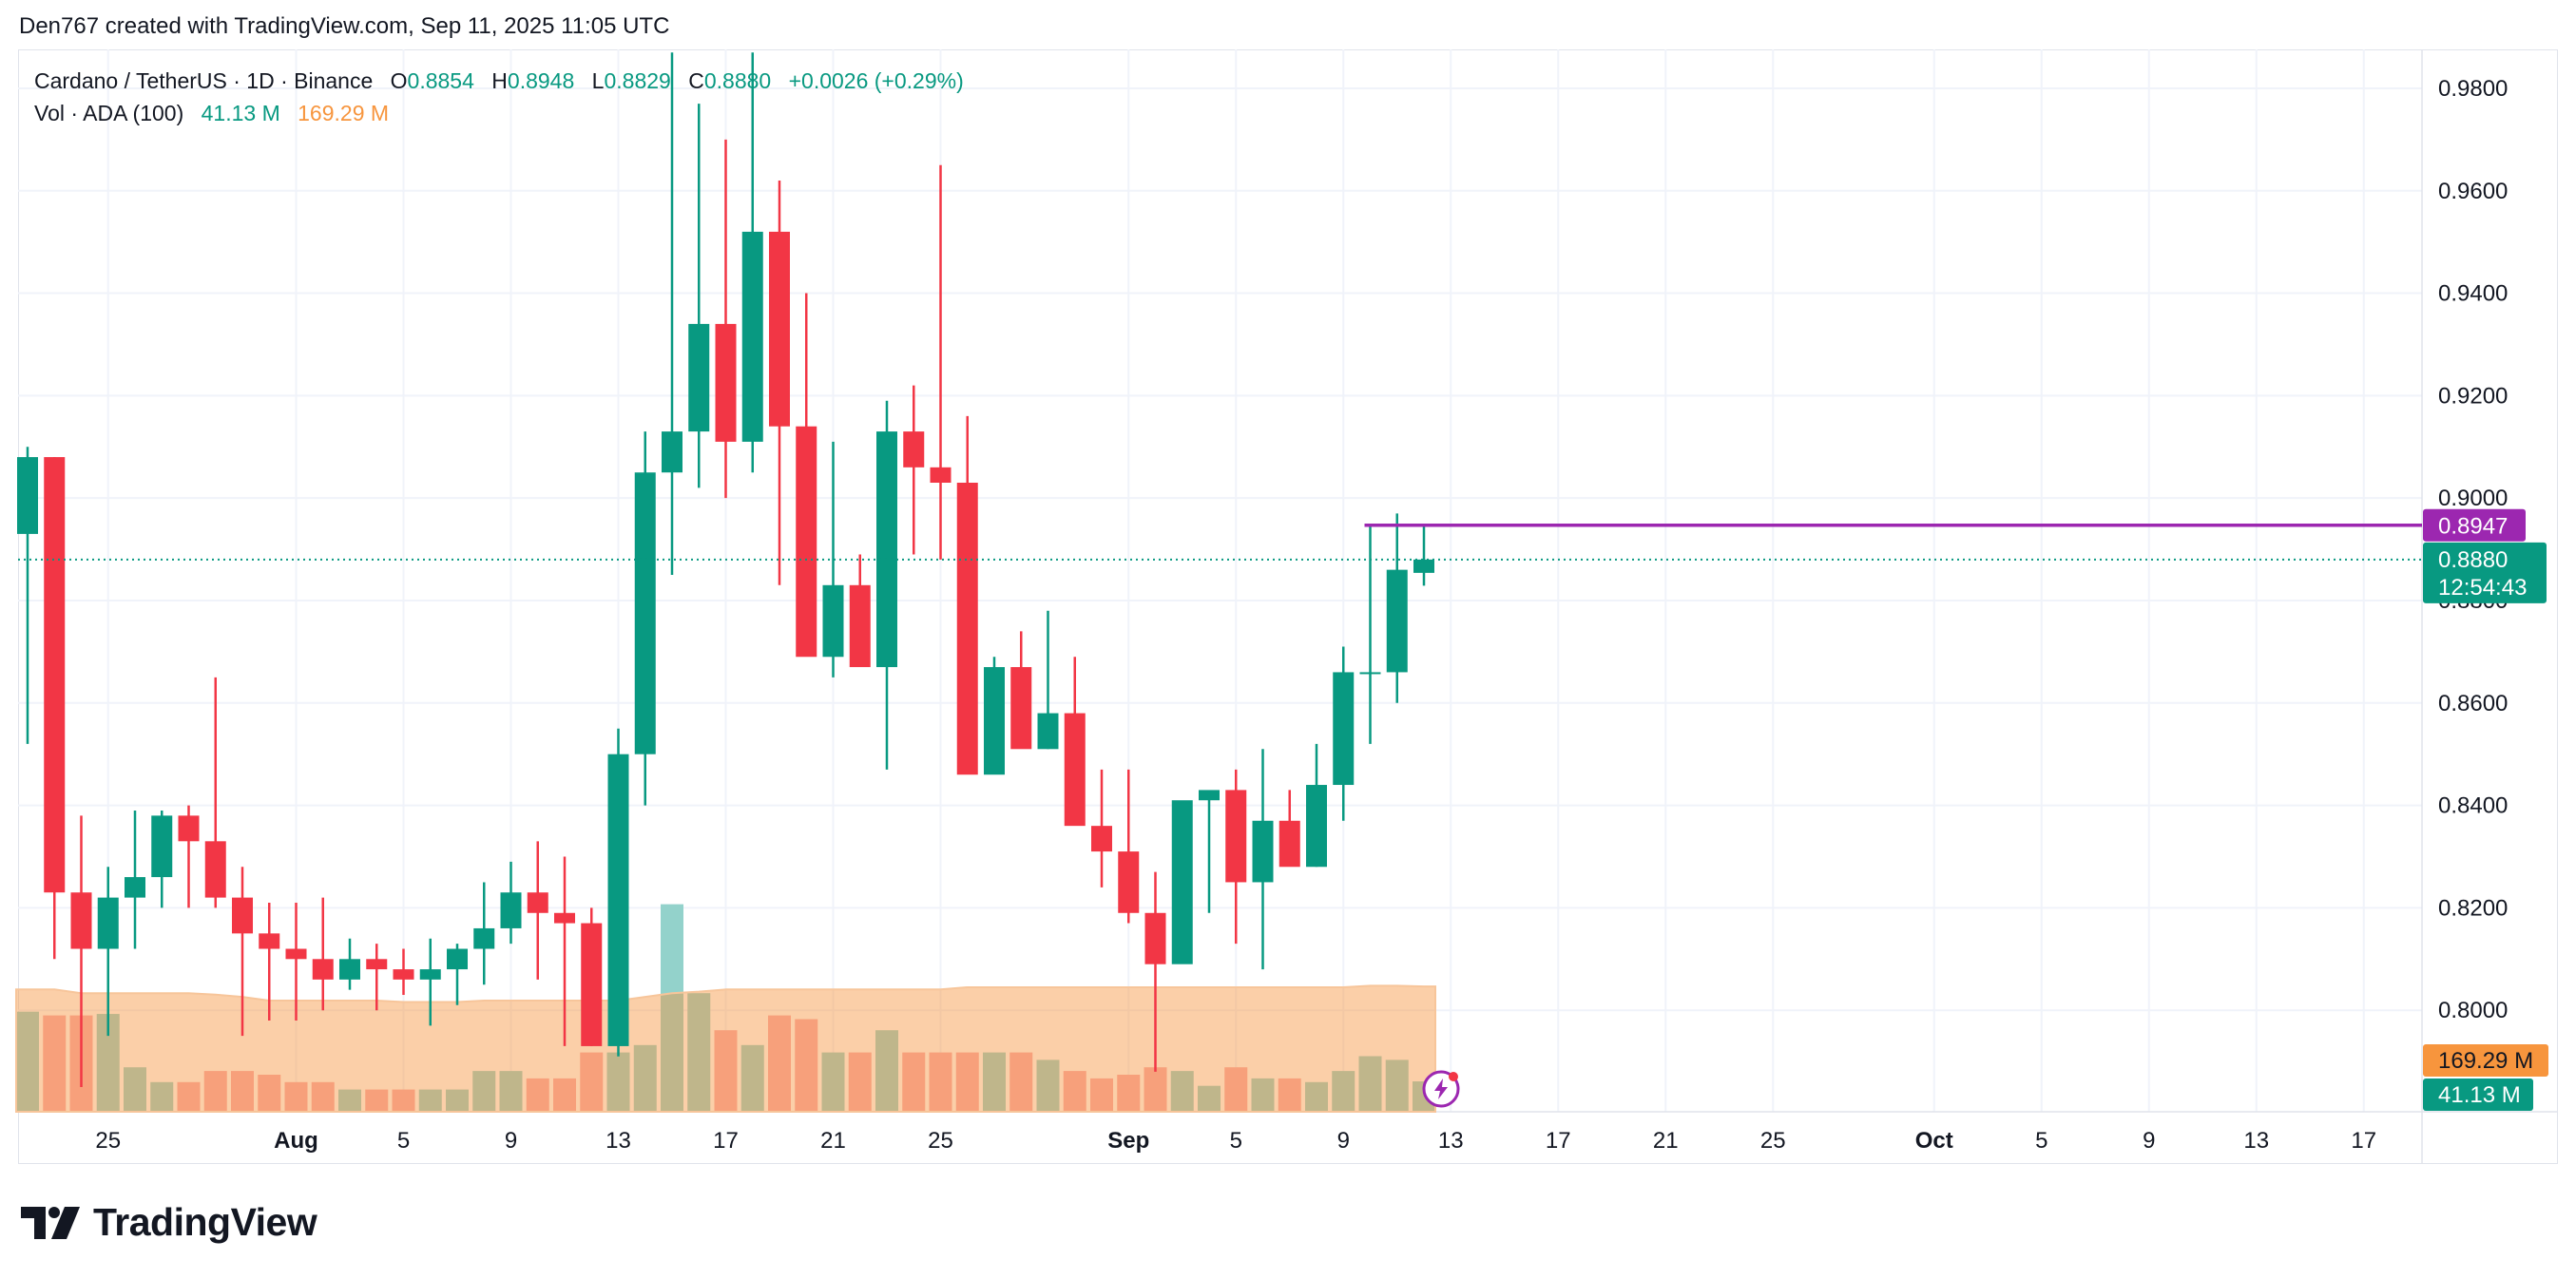  I want to click on volume-ma-tag, so click(2485, 1060).